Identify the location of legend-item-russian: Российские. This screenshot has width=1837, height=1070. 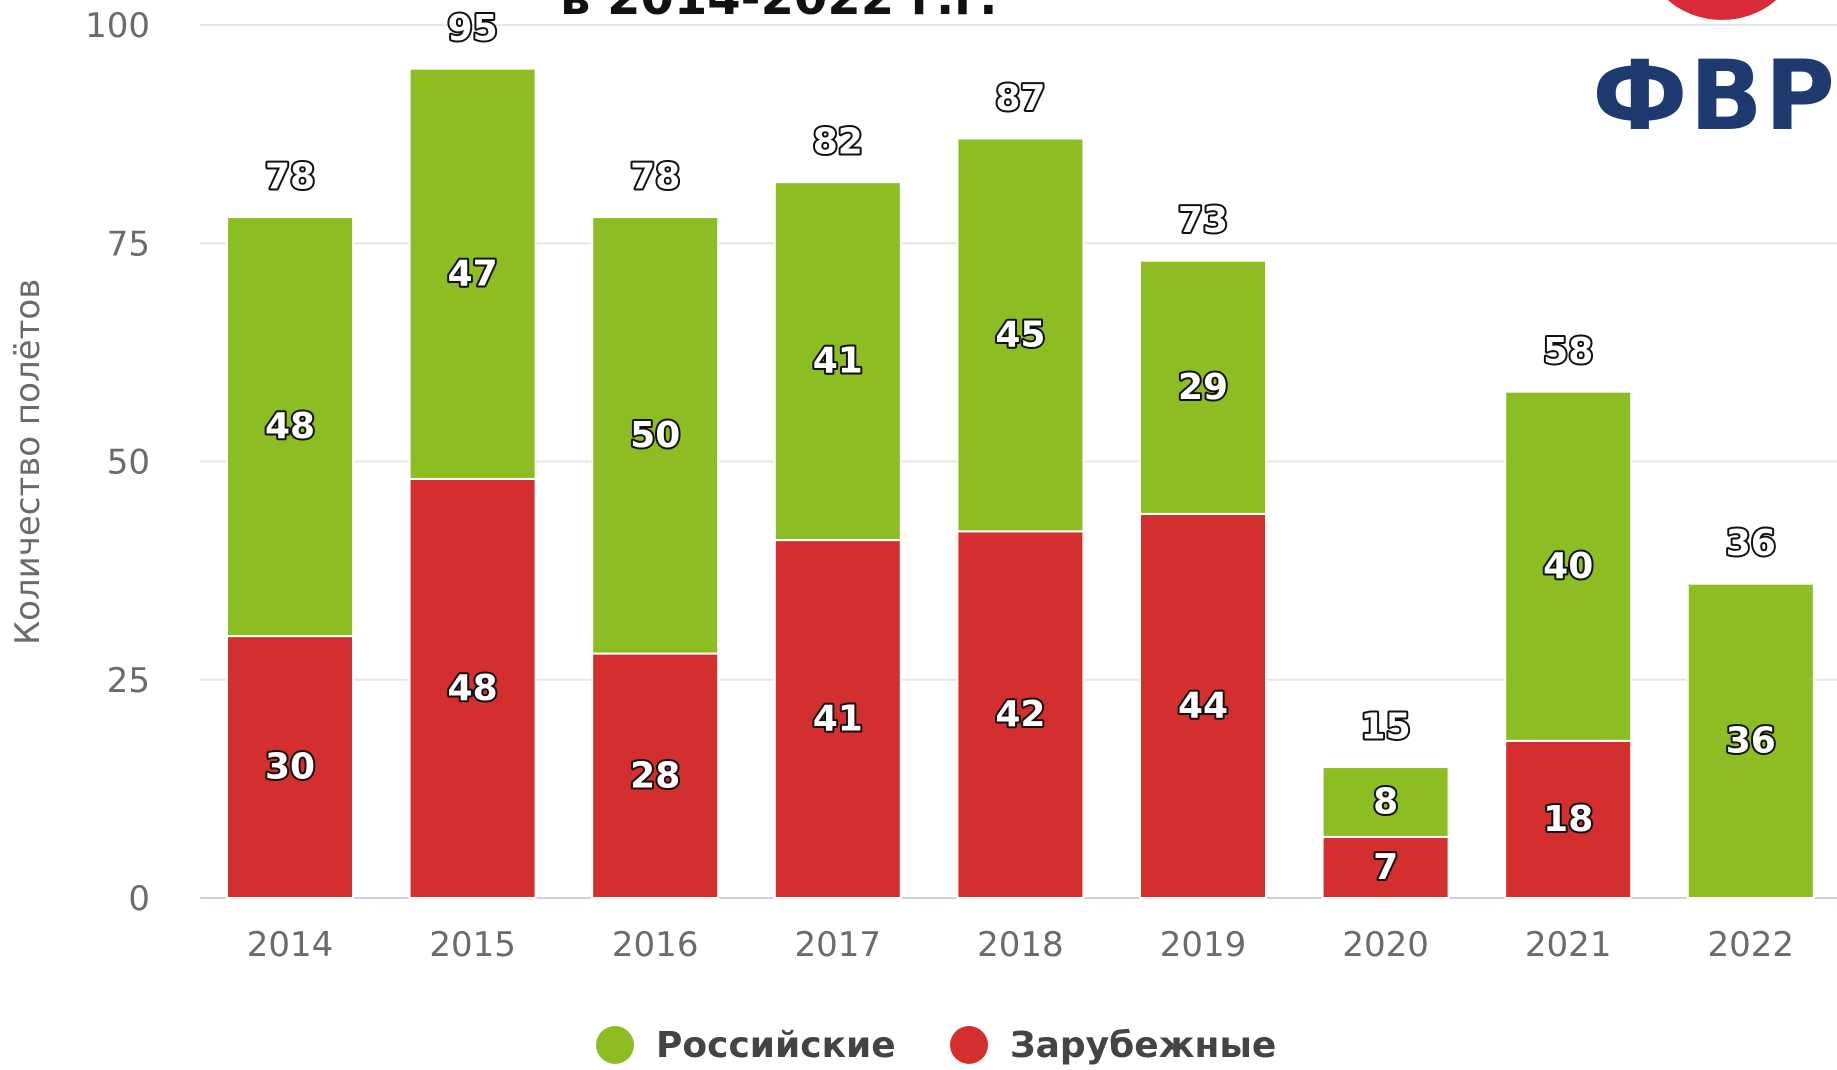
(746, 1045).